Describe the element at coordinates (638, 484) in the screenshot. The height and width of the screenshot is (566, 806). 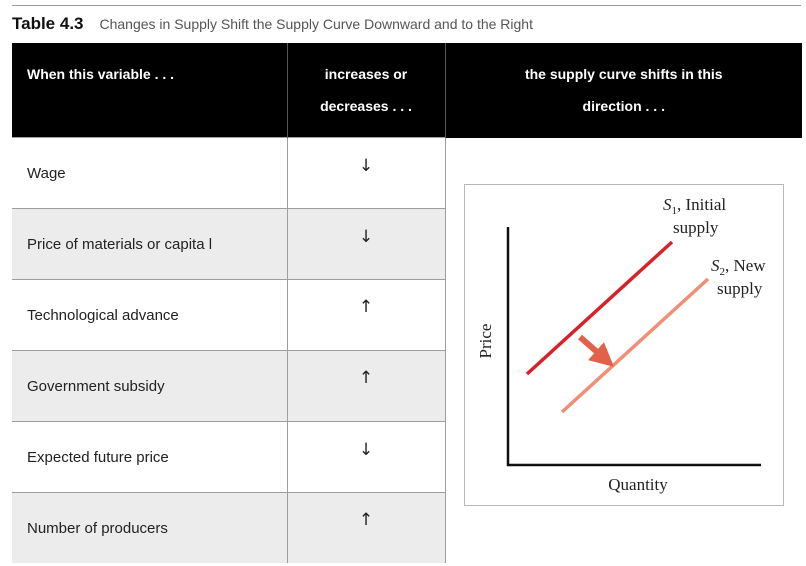
I see `x-axis-label: Quantity` at that location.